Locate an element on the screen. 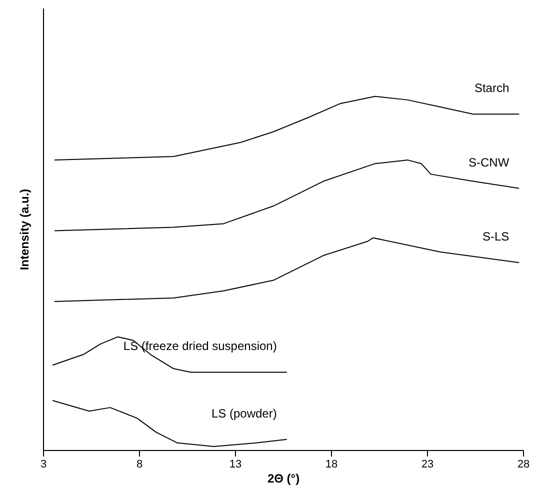 The width and height of the screenshot is (538, 504). x-tick-label: 8 is located at coordinates (139, 464).